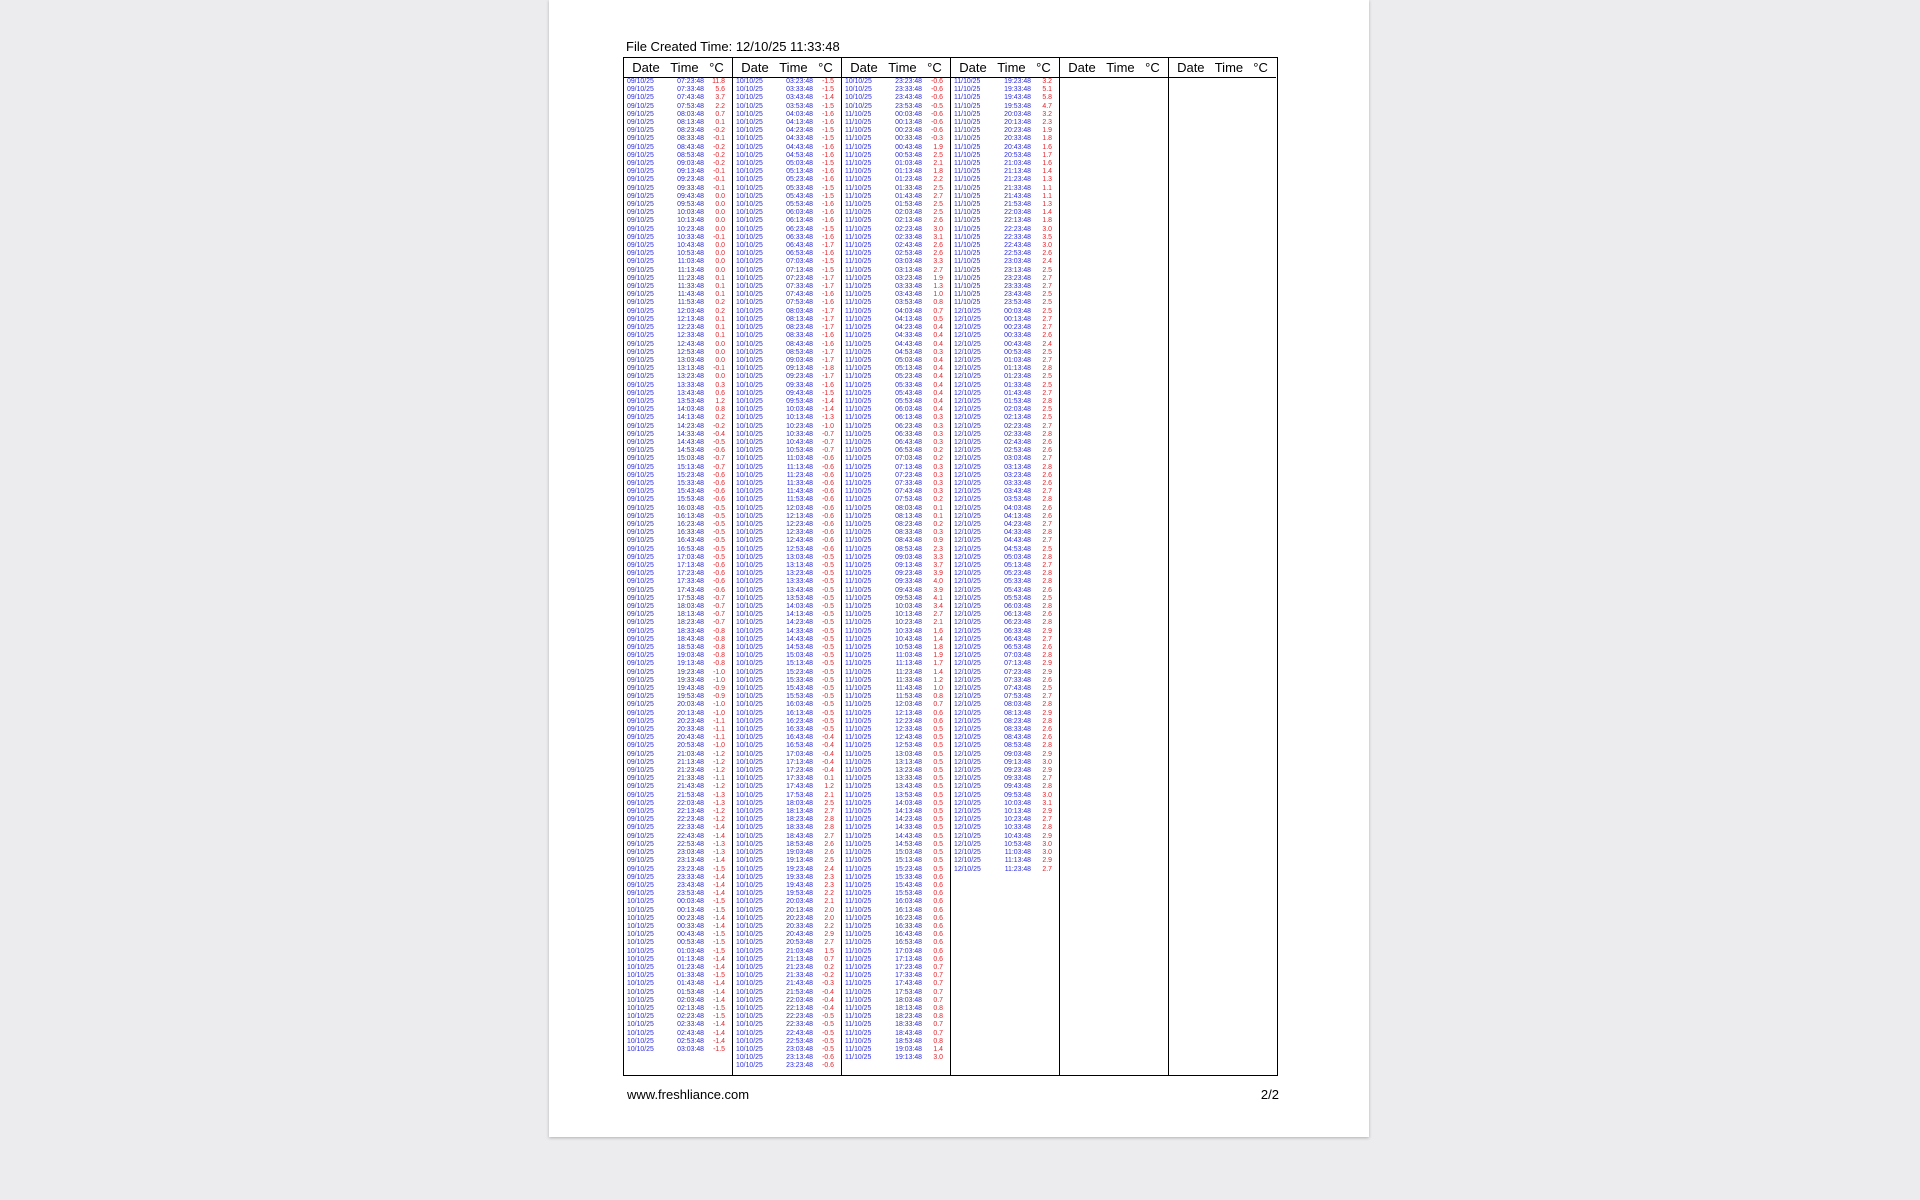  Describe the element at coordinates (938, 1058) in the screenshot. I see `cell-temperature: 3.0` at that location.